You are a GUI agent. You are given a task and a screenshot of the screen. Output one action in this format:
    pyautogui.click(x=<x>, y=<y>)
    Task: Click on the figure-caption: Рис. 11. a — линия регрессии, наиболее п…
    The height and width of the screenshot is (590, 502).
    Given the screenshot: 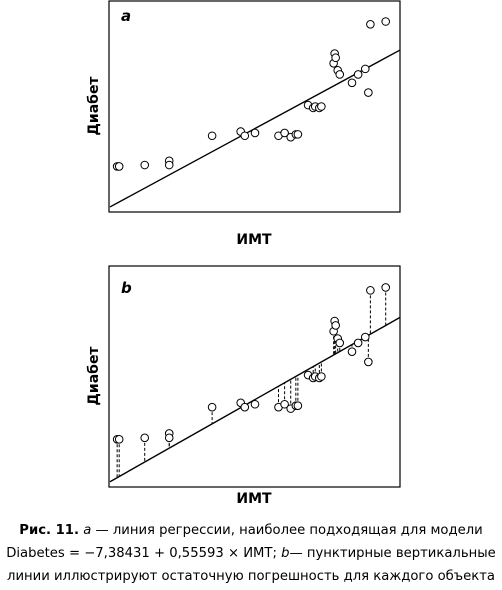 What is the action you would take?
    pyautogui.click(x=251, y=553)
    